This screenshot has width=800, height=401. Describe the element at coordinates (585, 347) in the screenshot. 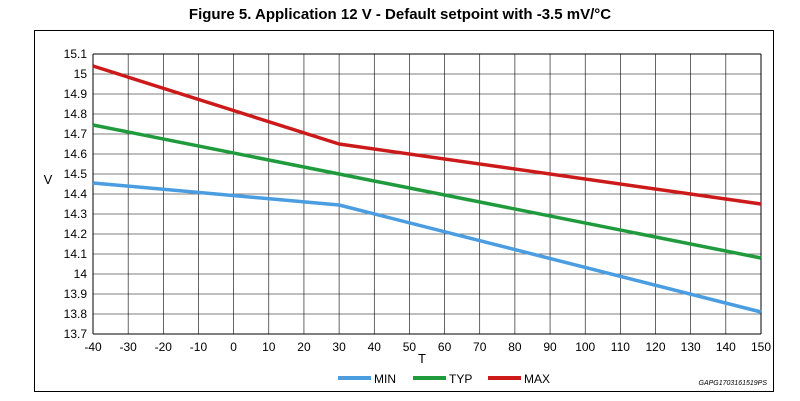

I see `x-tick-label: 100` at that location.